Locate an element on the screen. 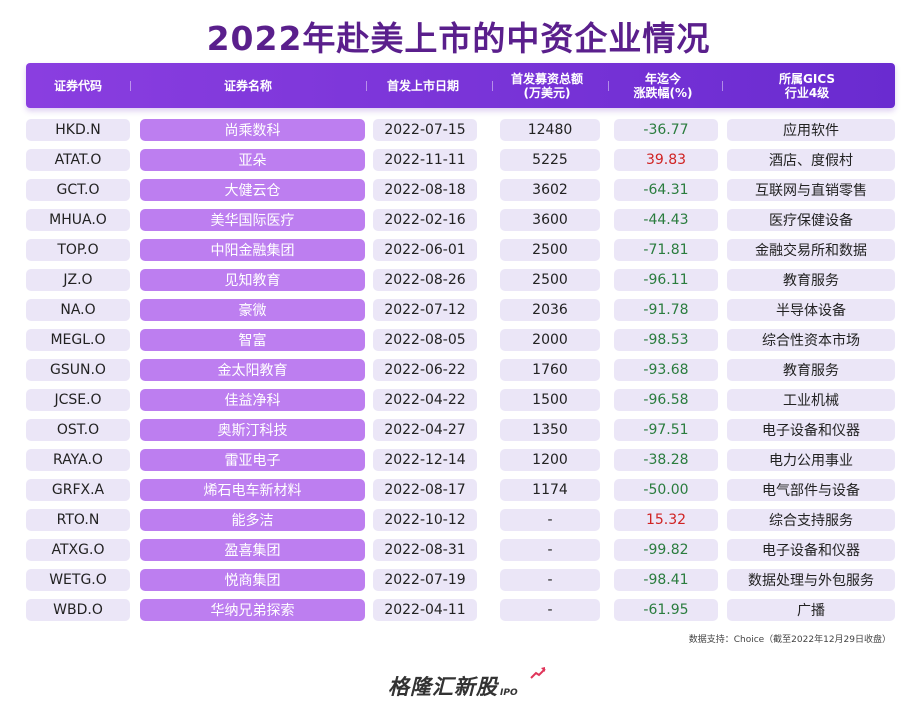  cell-name: 中阳金融集团 is located at coordinates (252, 250).